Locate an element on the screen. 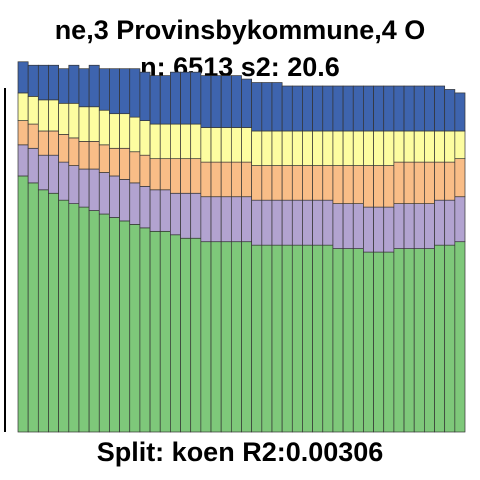 The width and height of the screenshot is (480, 480). x-axis-label: Split: koen R2:0.00306 is located at coordinates (240, 452).